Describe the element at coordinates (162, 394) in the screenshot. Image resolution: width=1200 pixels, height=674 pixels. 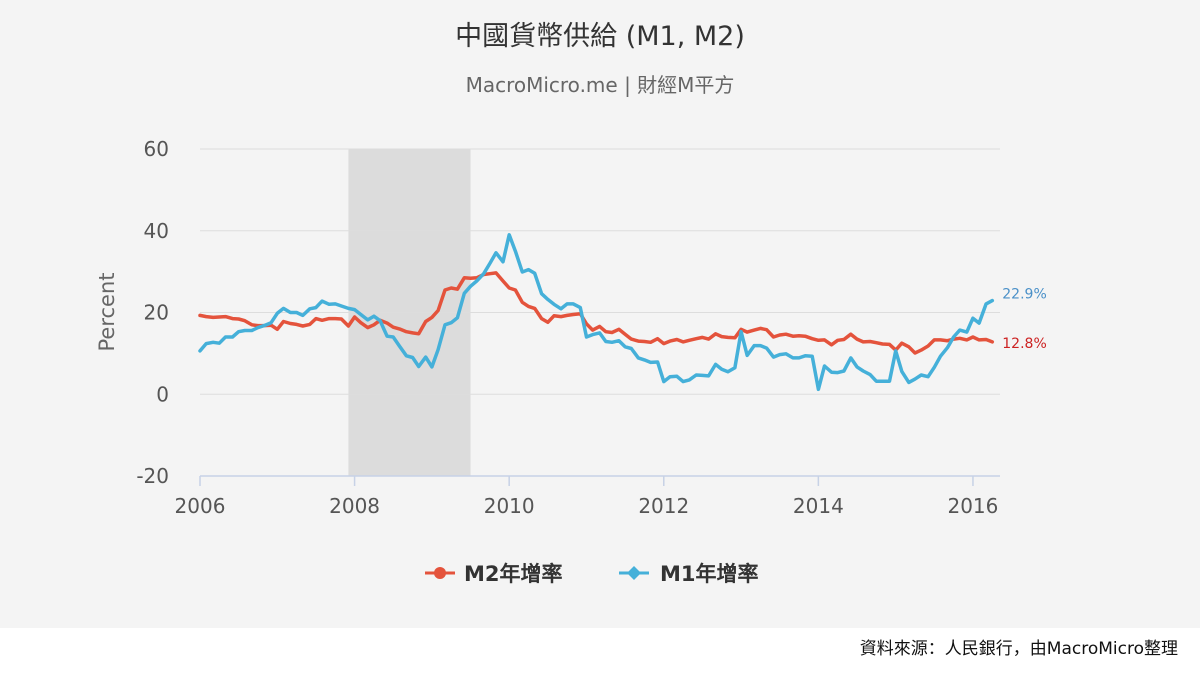
I see `y-tick-label: 0` at that location.